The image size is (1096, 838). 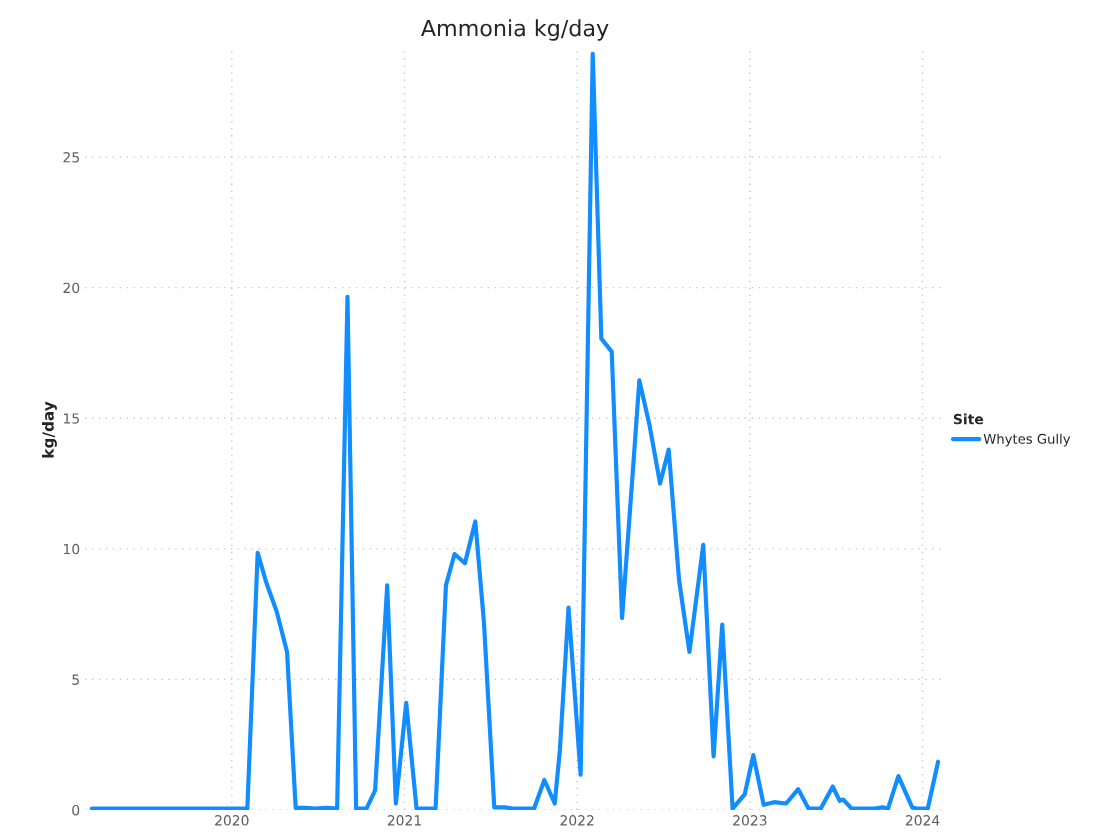 I want to click on y-tick-label: 5, so click(x=75, y=679).